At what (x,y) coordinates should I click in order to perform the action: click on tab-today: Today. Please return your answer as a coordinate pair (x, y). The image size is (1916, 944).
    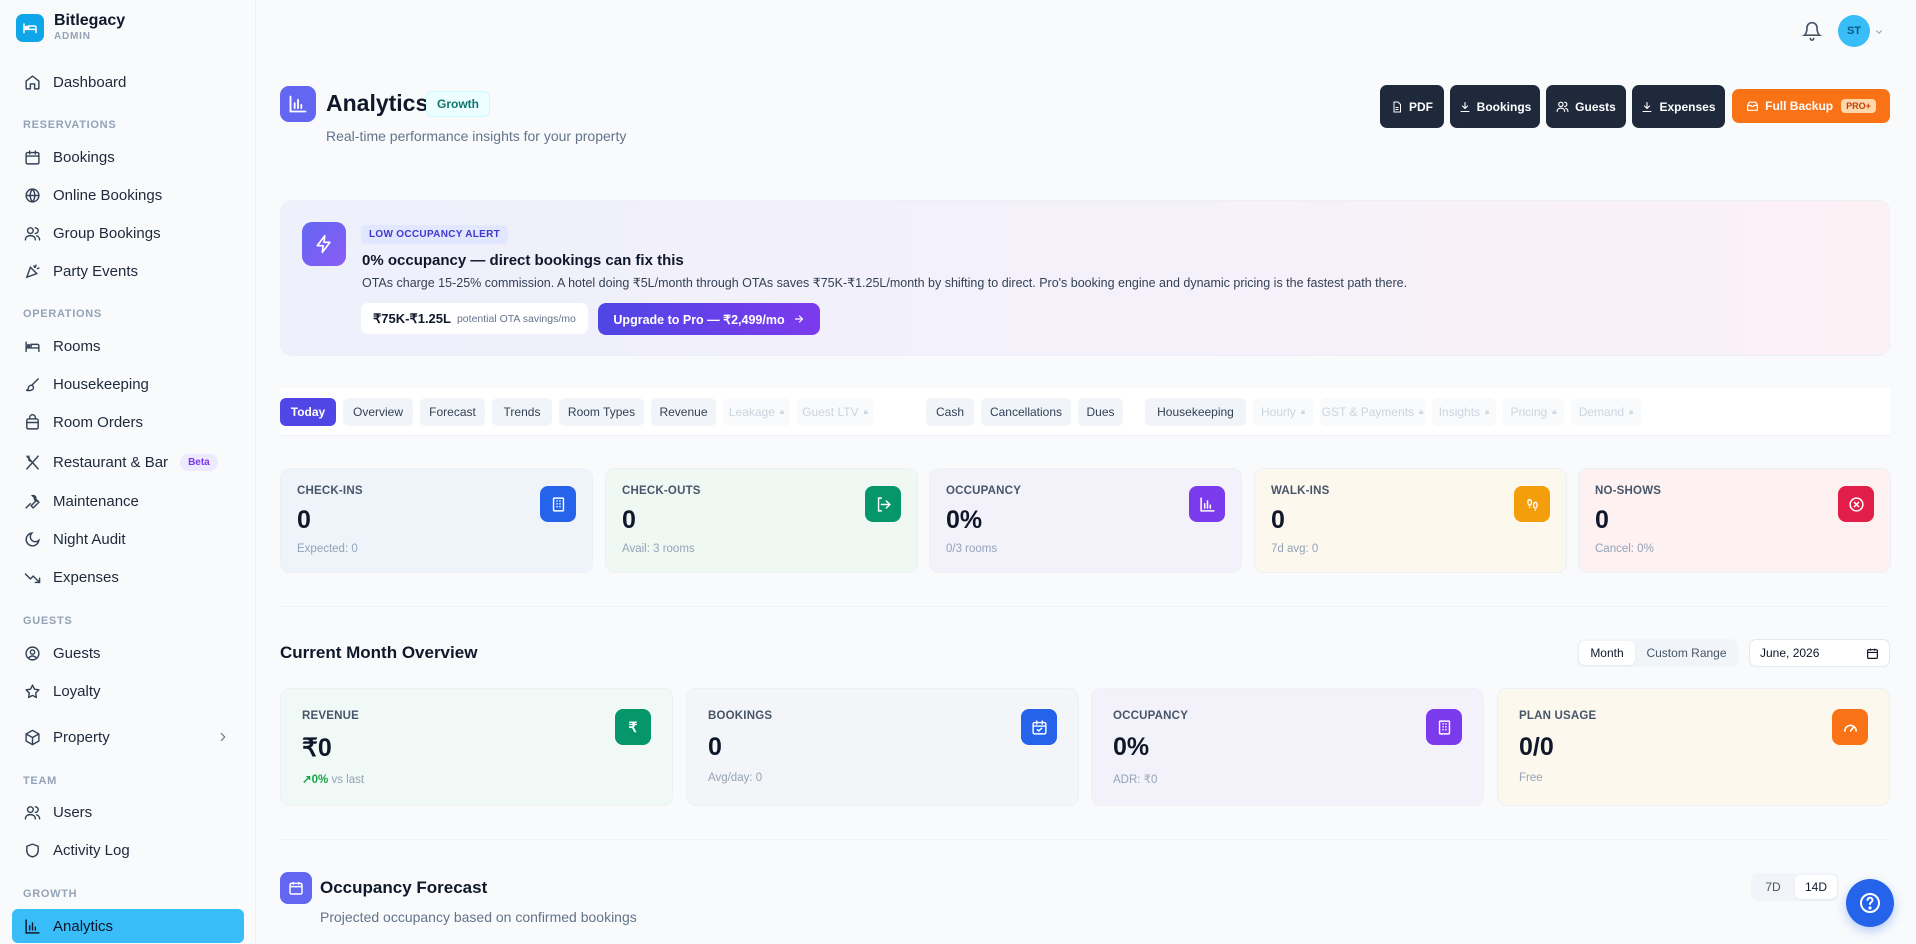
    Looking at the image, I should click on (308, 412).